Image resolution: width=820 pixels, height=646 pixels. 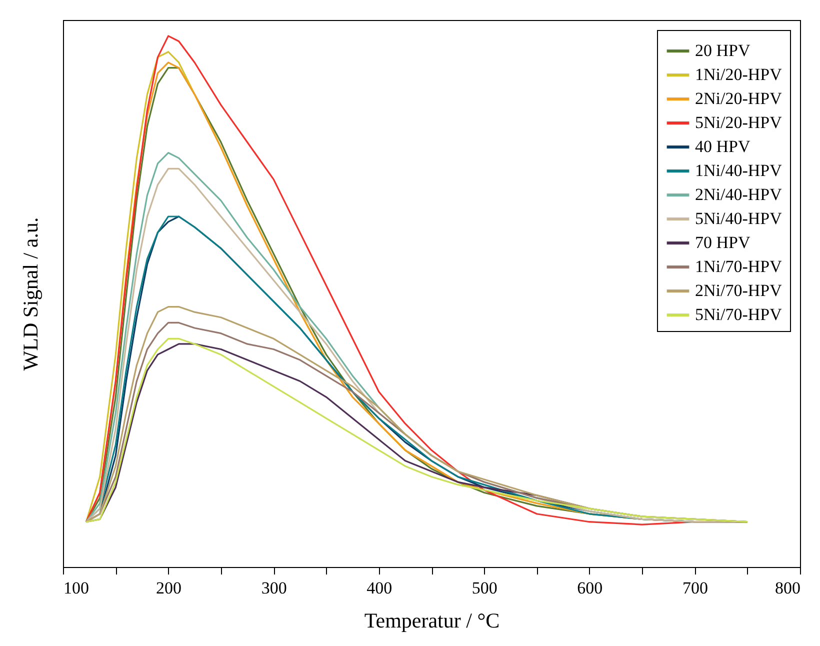 What do you see at coordinates (590, 588) in the screenshot?
I see `x-tick-label: 600` at bounding box center [590, 588].